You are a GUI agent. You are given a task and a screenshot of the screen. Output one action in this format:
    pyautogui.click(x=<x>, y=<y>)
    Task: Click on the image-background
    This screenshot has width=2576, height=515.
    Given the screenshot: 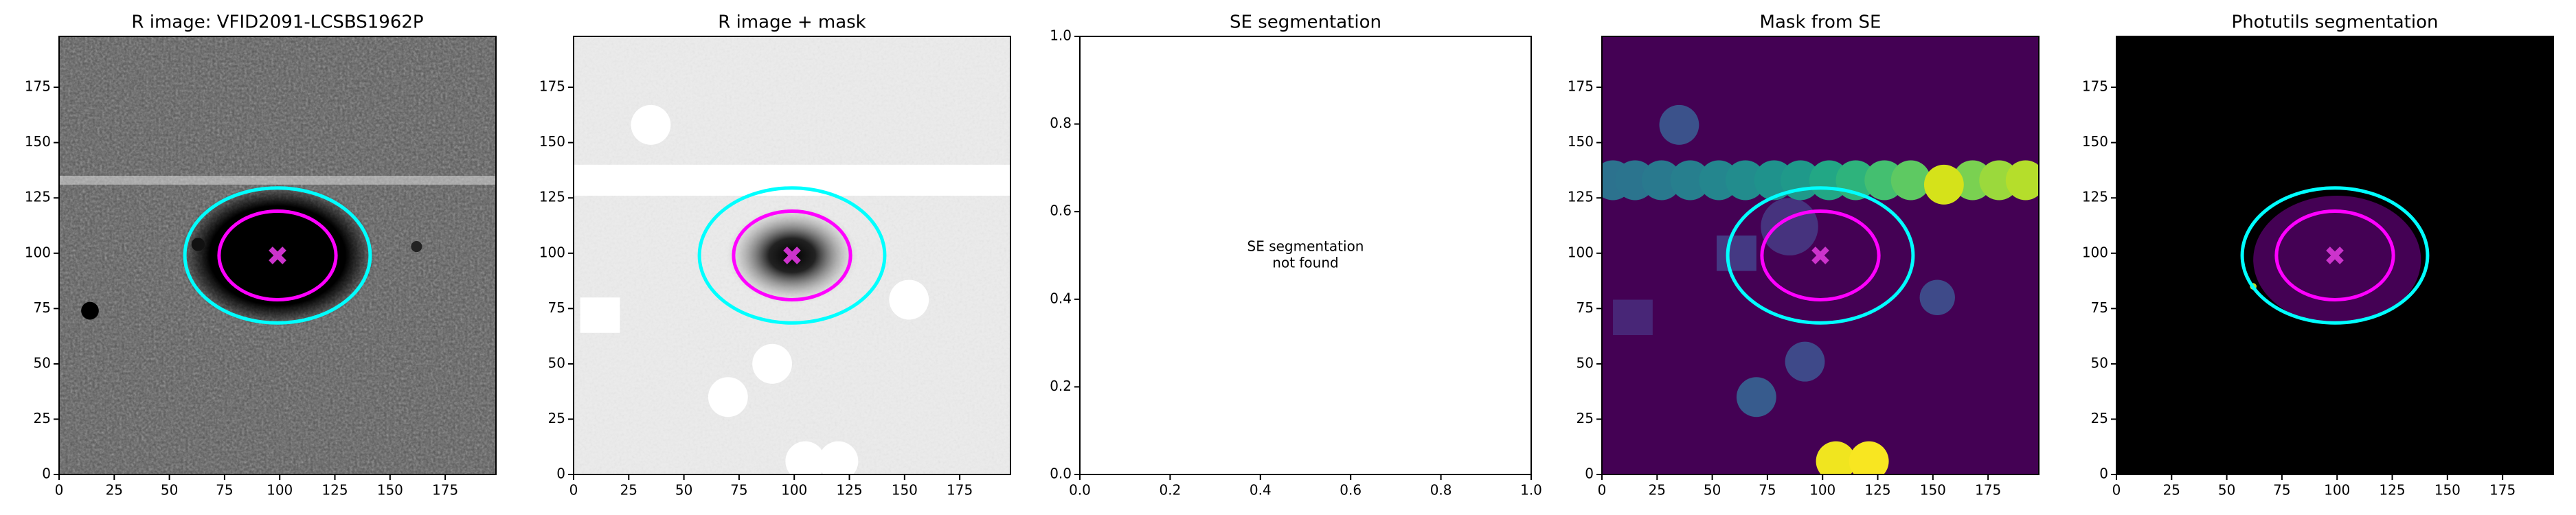 What is the action you would take?
    pyautogui.click(x=1305, y=255)
    